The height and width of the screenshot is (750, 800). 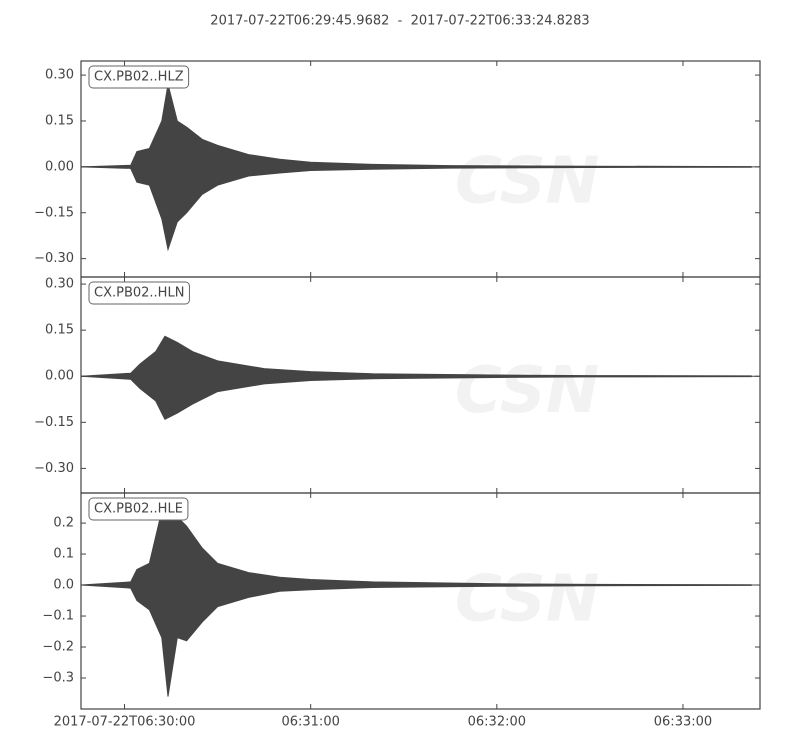 I want to click on x-tick-label: 2017-07-22T06:30:00, so click(x=125, y=722).